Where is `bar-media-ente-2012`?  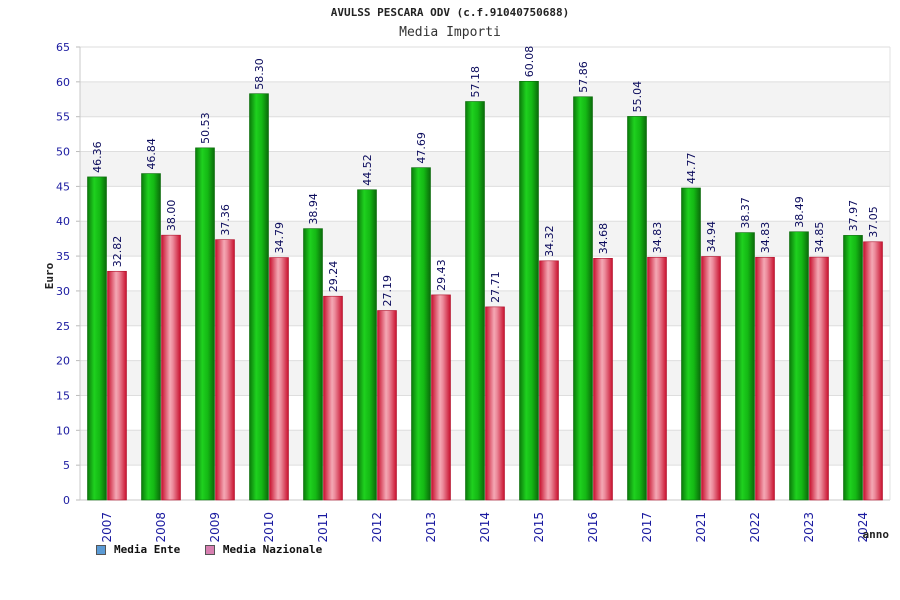 bar-media-ente-2012 is located at coordinates (367, 345).